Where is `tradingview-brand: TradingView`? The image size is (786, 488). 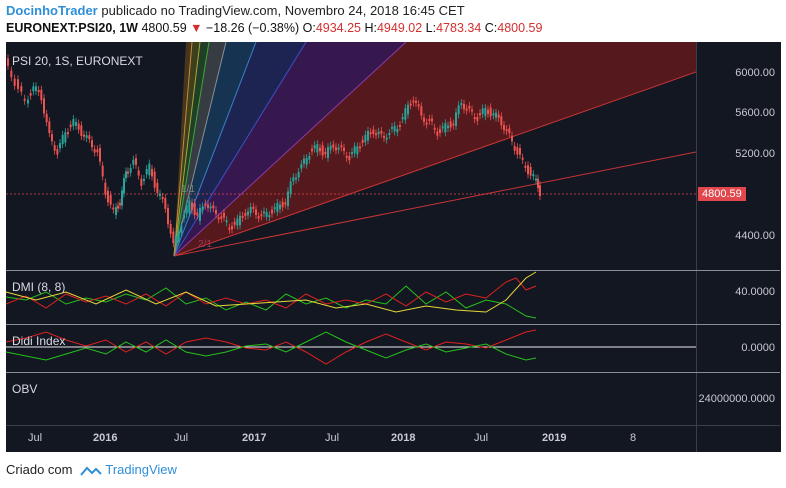 tradingview-brand: TradingView is located at coordinates (141, 469).